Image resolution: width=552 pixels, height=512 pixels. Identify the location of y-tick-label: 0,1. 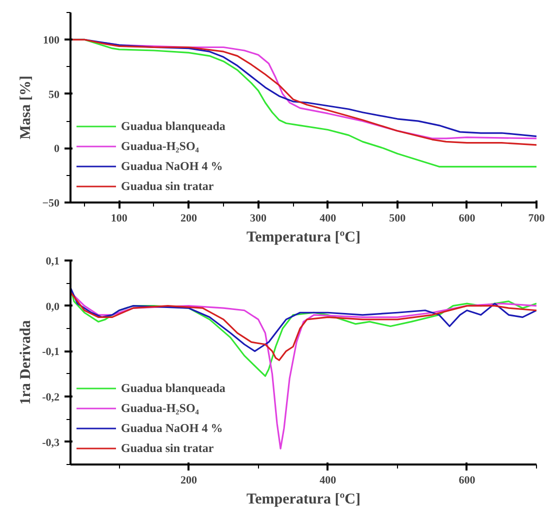
(53, 262).